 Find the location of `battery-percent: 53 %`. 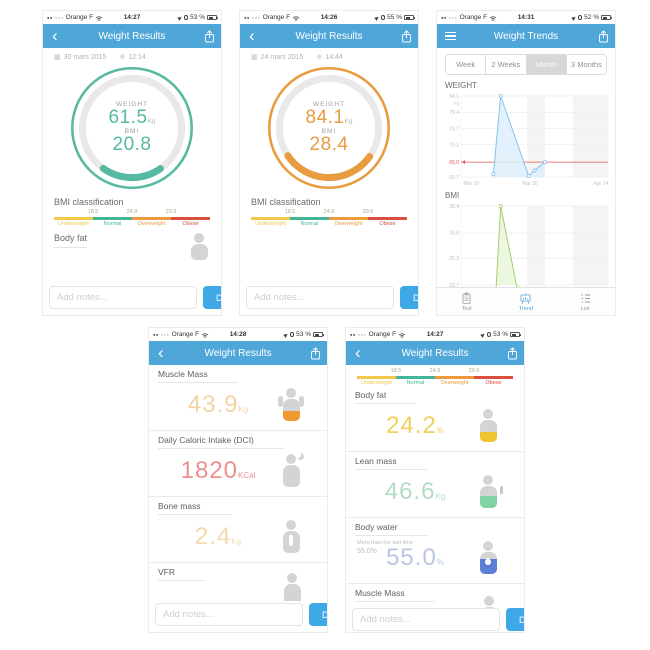

battery-percent: 53 % is located at coordinates (500, 334).